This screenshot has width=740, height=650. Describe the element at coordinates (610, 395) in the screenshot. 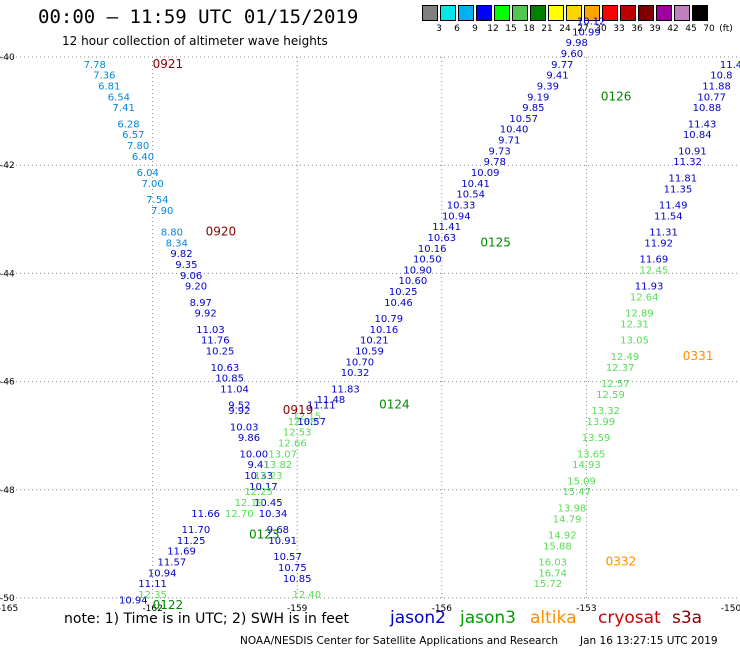

I see `wave-height-value: 12.59` at that location.